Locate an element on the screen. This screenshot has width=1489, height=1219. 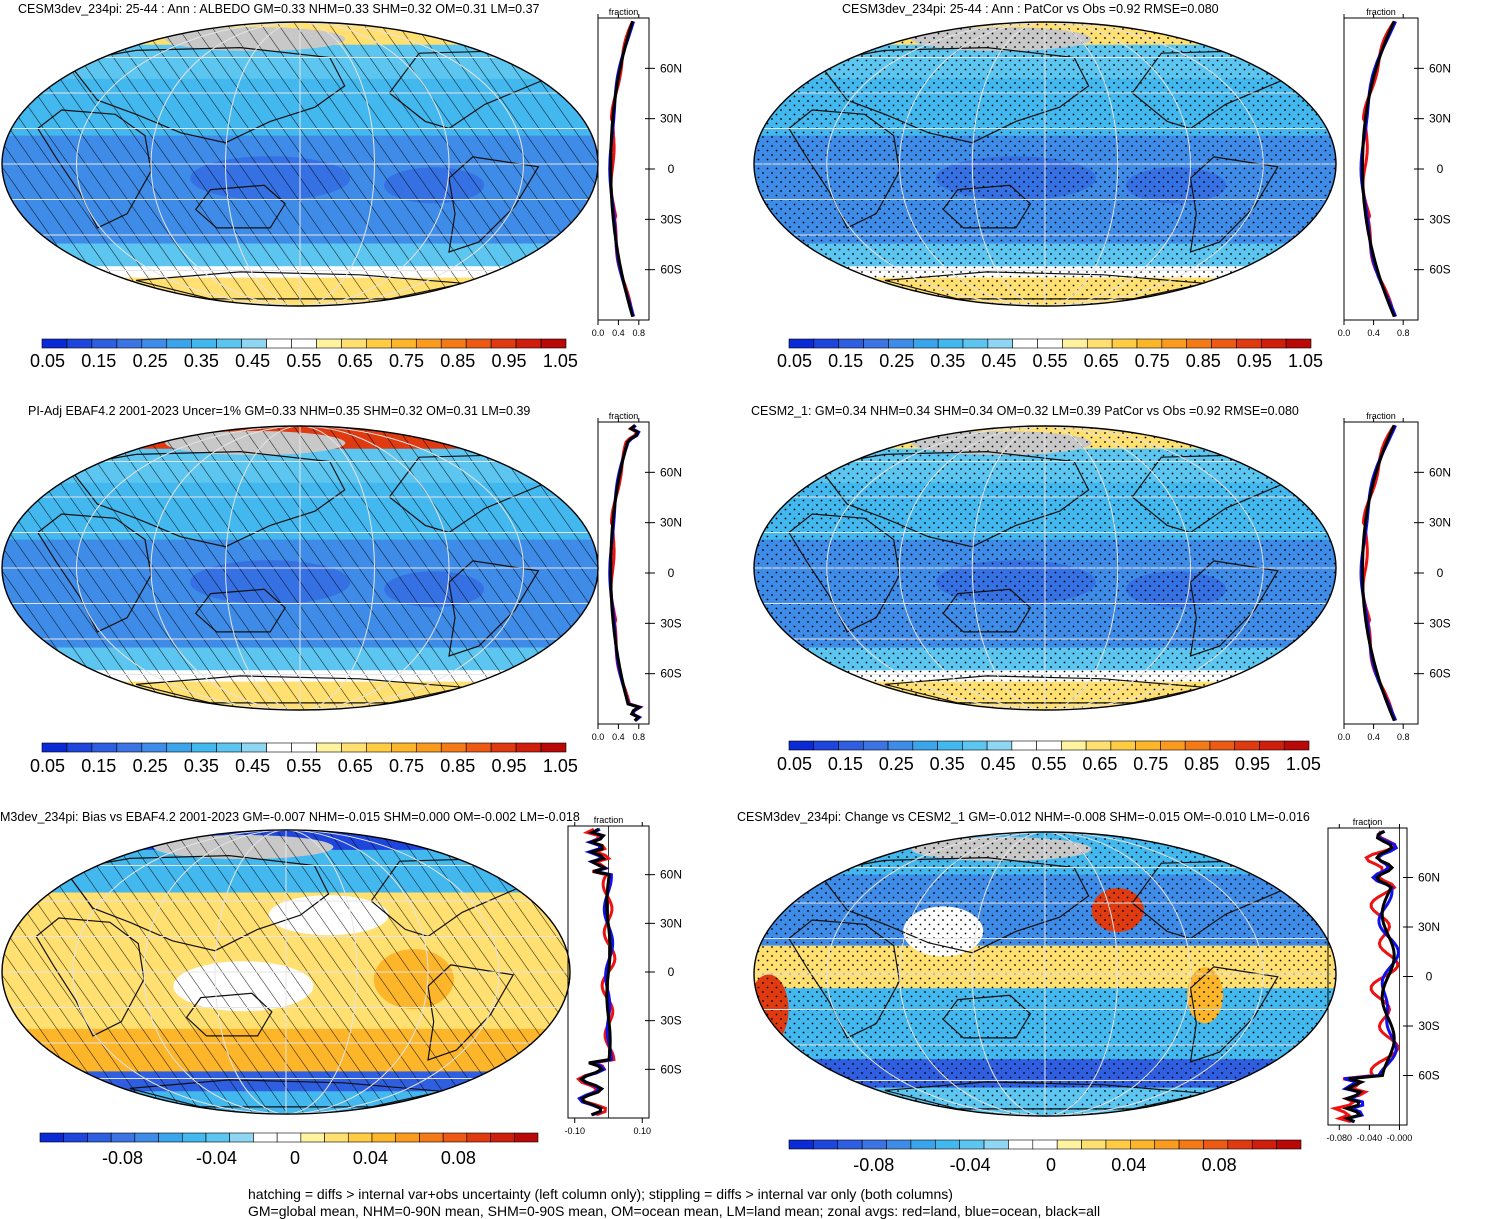
colorbar-tick-label: 0.95 is located at coordinates (509, 361).